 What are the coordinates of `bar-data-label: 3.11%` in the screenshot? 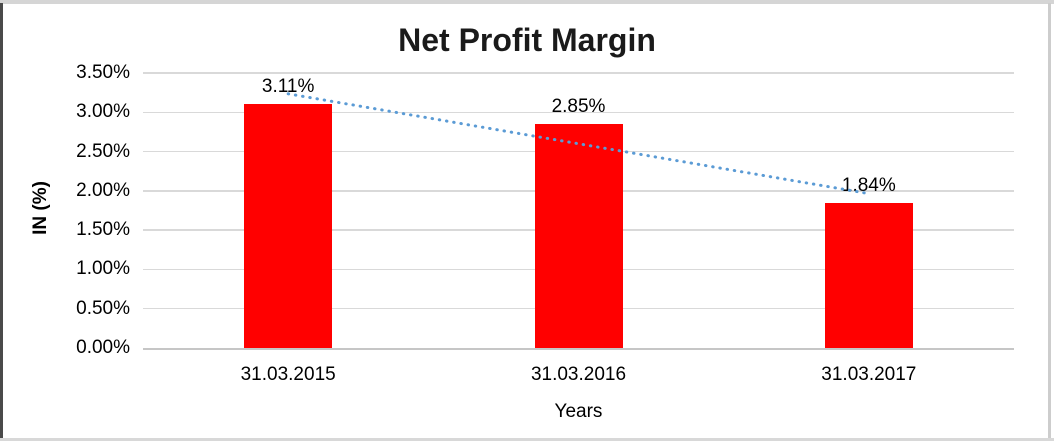 It's located at (288, 86).